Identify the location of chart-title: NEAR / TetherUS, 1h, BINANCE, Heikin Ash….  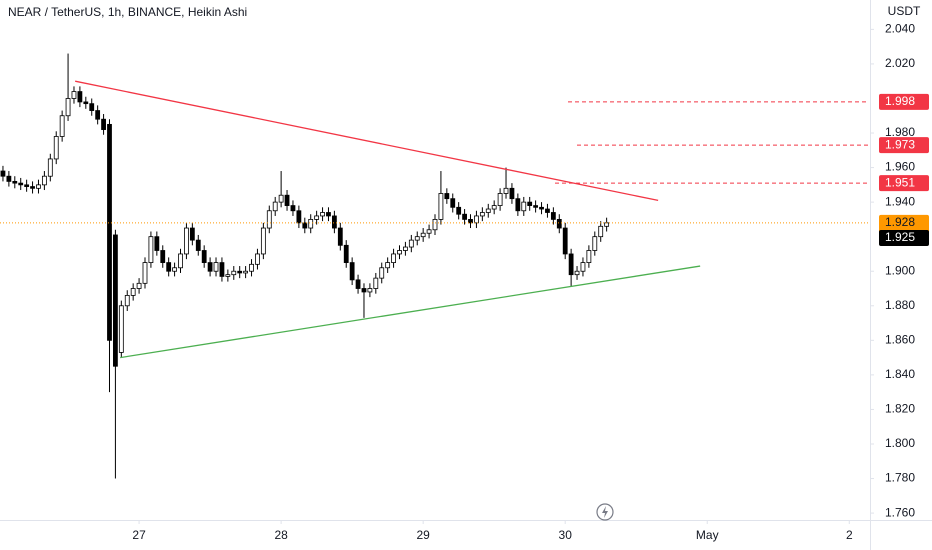
(127, 12).